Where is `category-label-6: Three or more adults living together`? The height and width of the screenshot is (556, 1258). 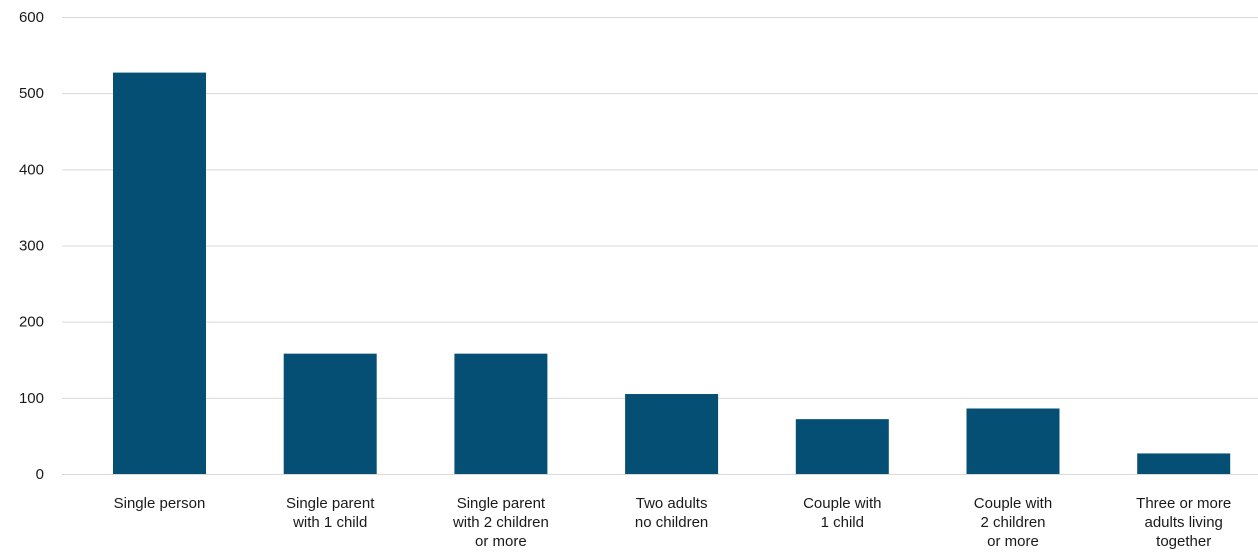 category-label-6: Three or more adults living together is located at coordinates (1183, 522).